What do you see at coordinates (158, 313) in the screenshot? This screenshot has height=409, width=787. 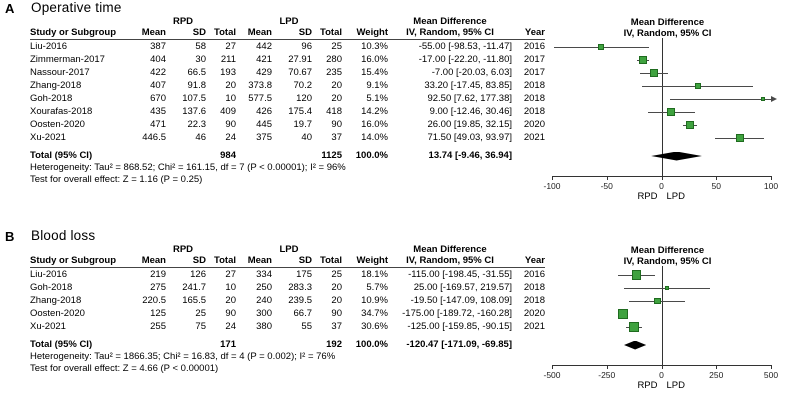 I see `rpd-mean: 125` at bounding box center [158, 313].